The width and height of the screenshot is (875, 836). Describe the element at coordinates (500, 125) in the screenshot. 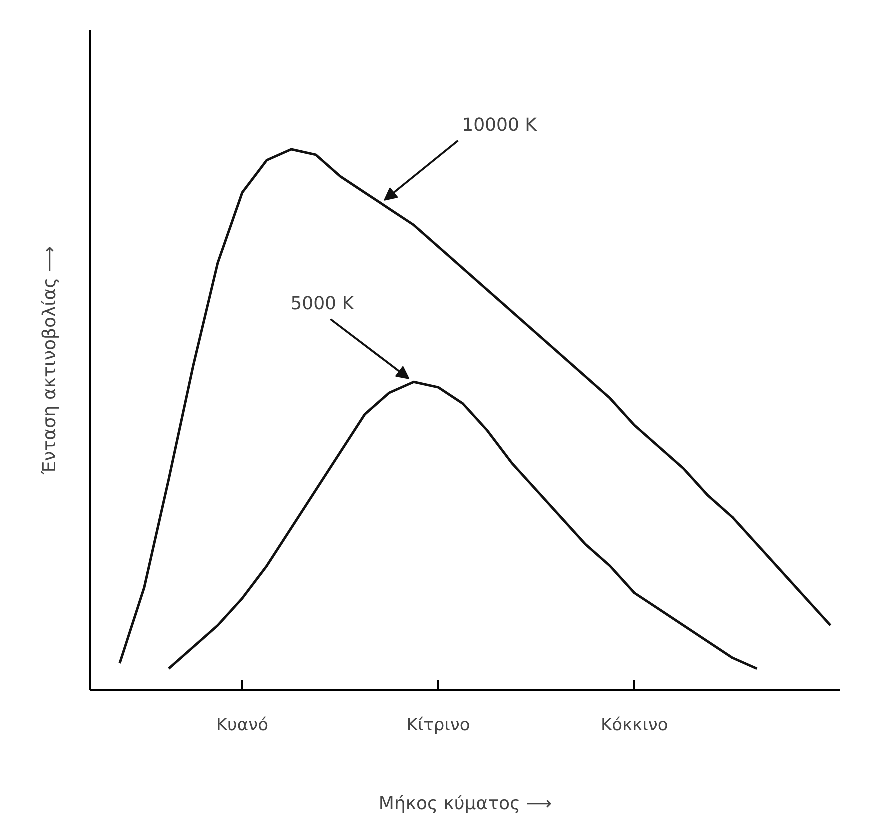

I see `text: 10000 K` at that location.